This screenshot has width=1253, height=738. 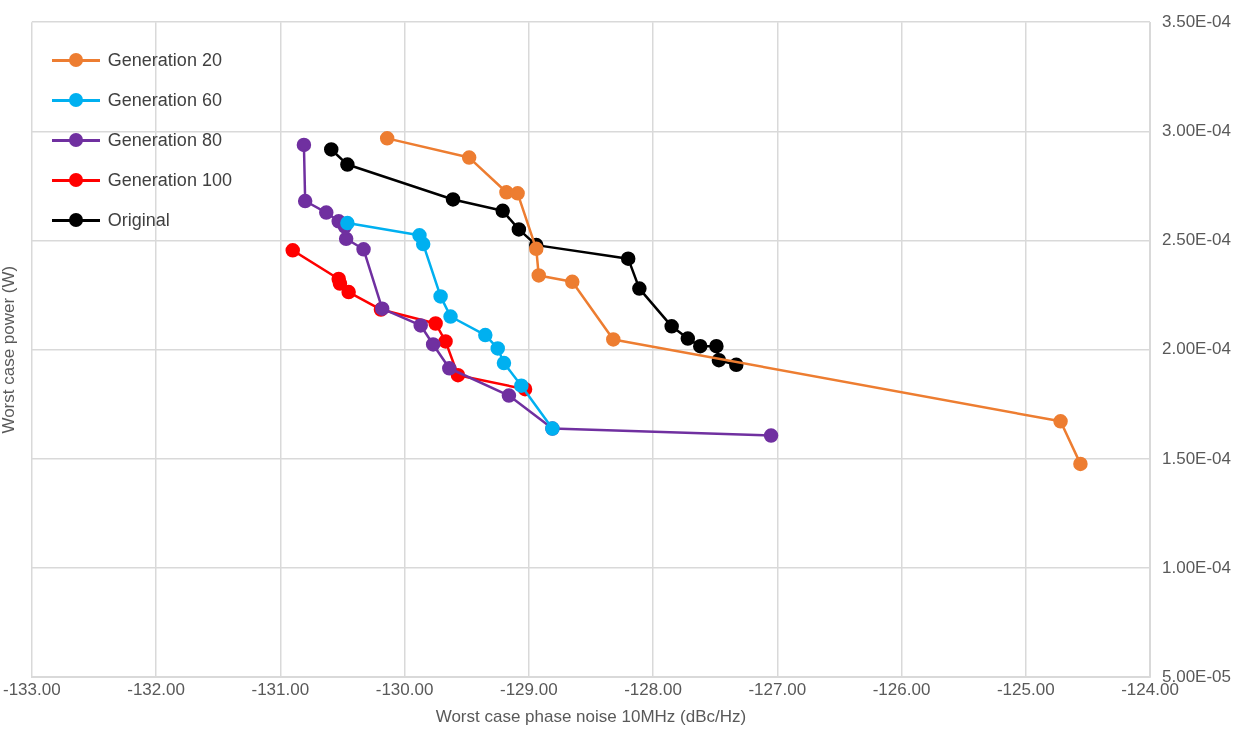 What do you see at coordinates (1196, 567) in the screenshot?
I see `y-tick-label: 1.00E-04` at bounding box center [1196, 567].